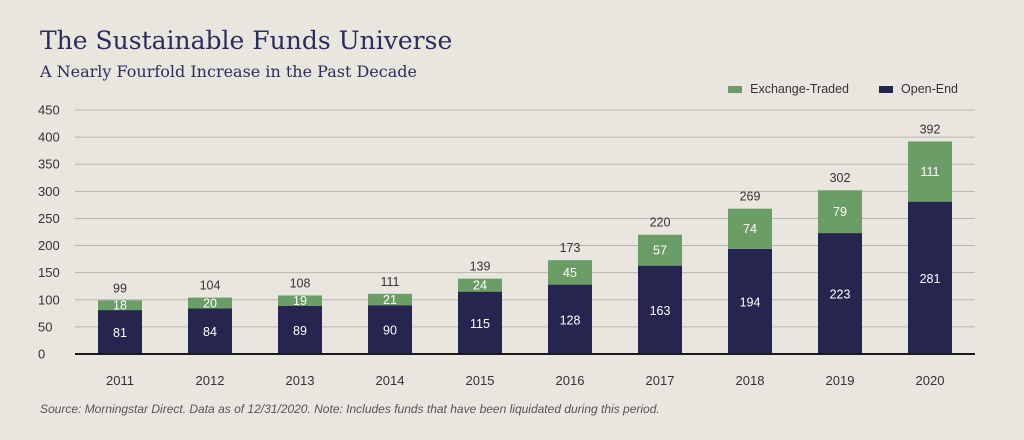 This screenshot has width=1024, height=440. I want to click on data-label-exchange-traded: 111, so click(929, 172).